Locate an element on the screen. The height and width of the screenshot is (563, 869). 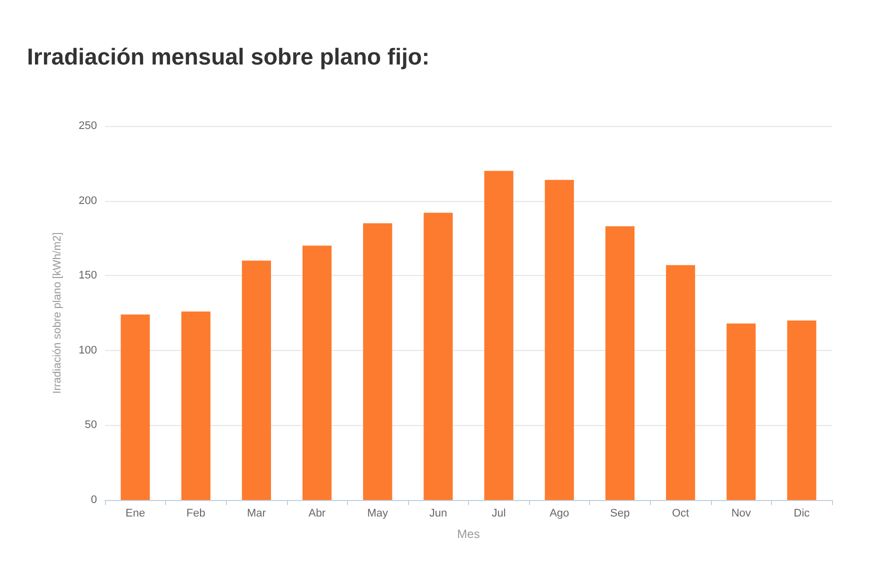
x-tick-label: Feb is located at coordinates (196, 514).